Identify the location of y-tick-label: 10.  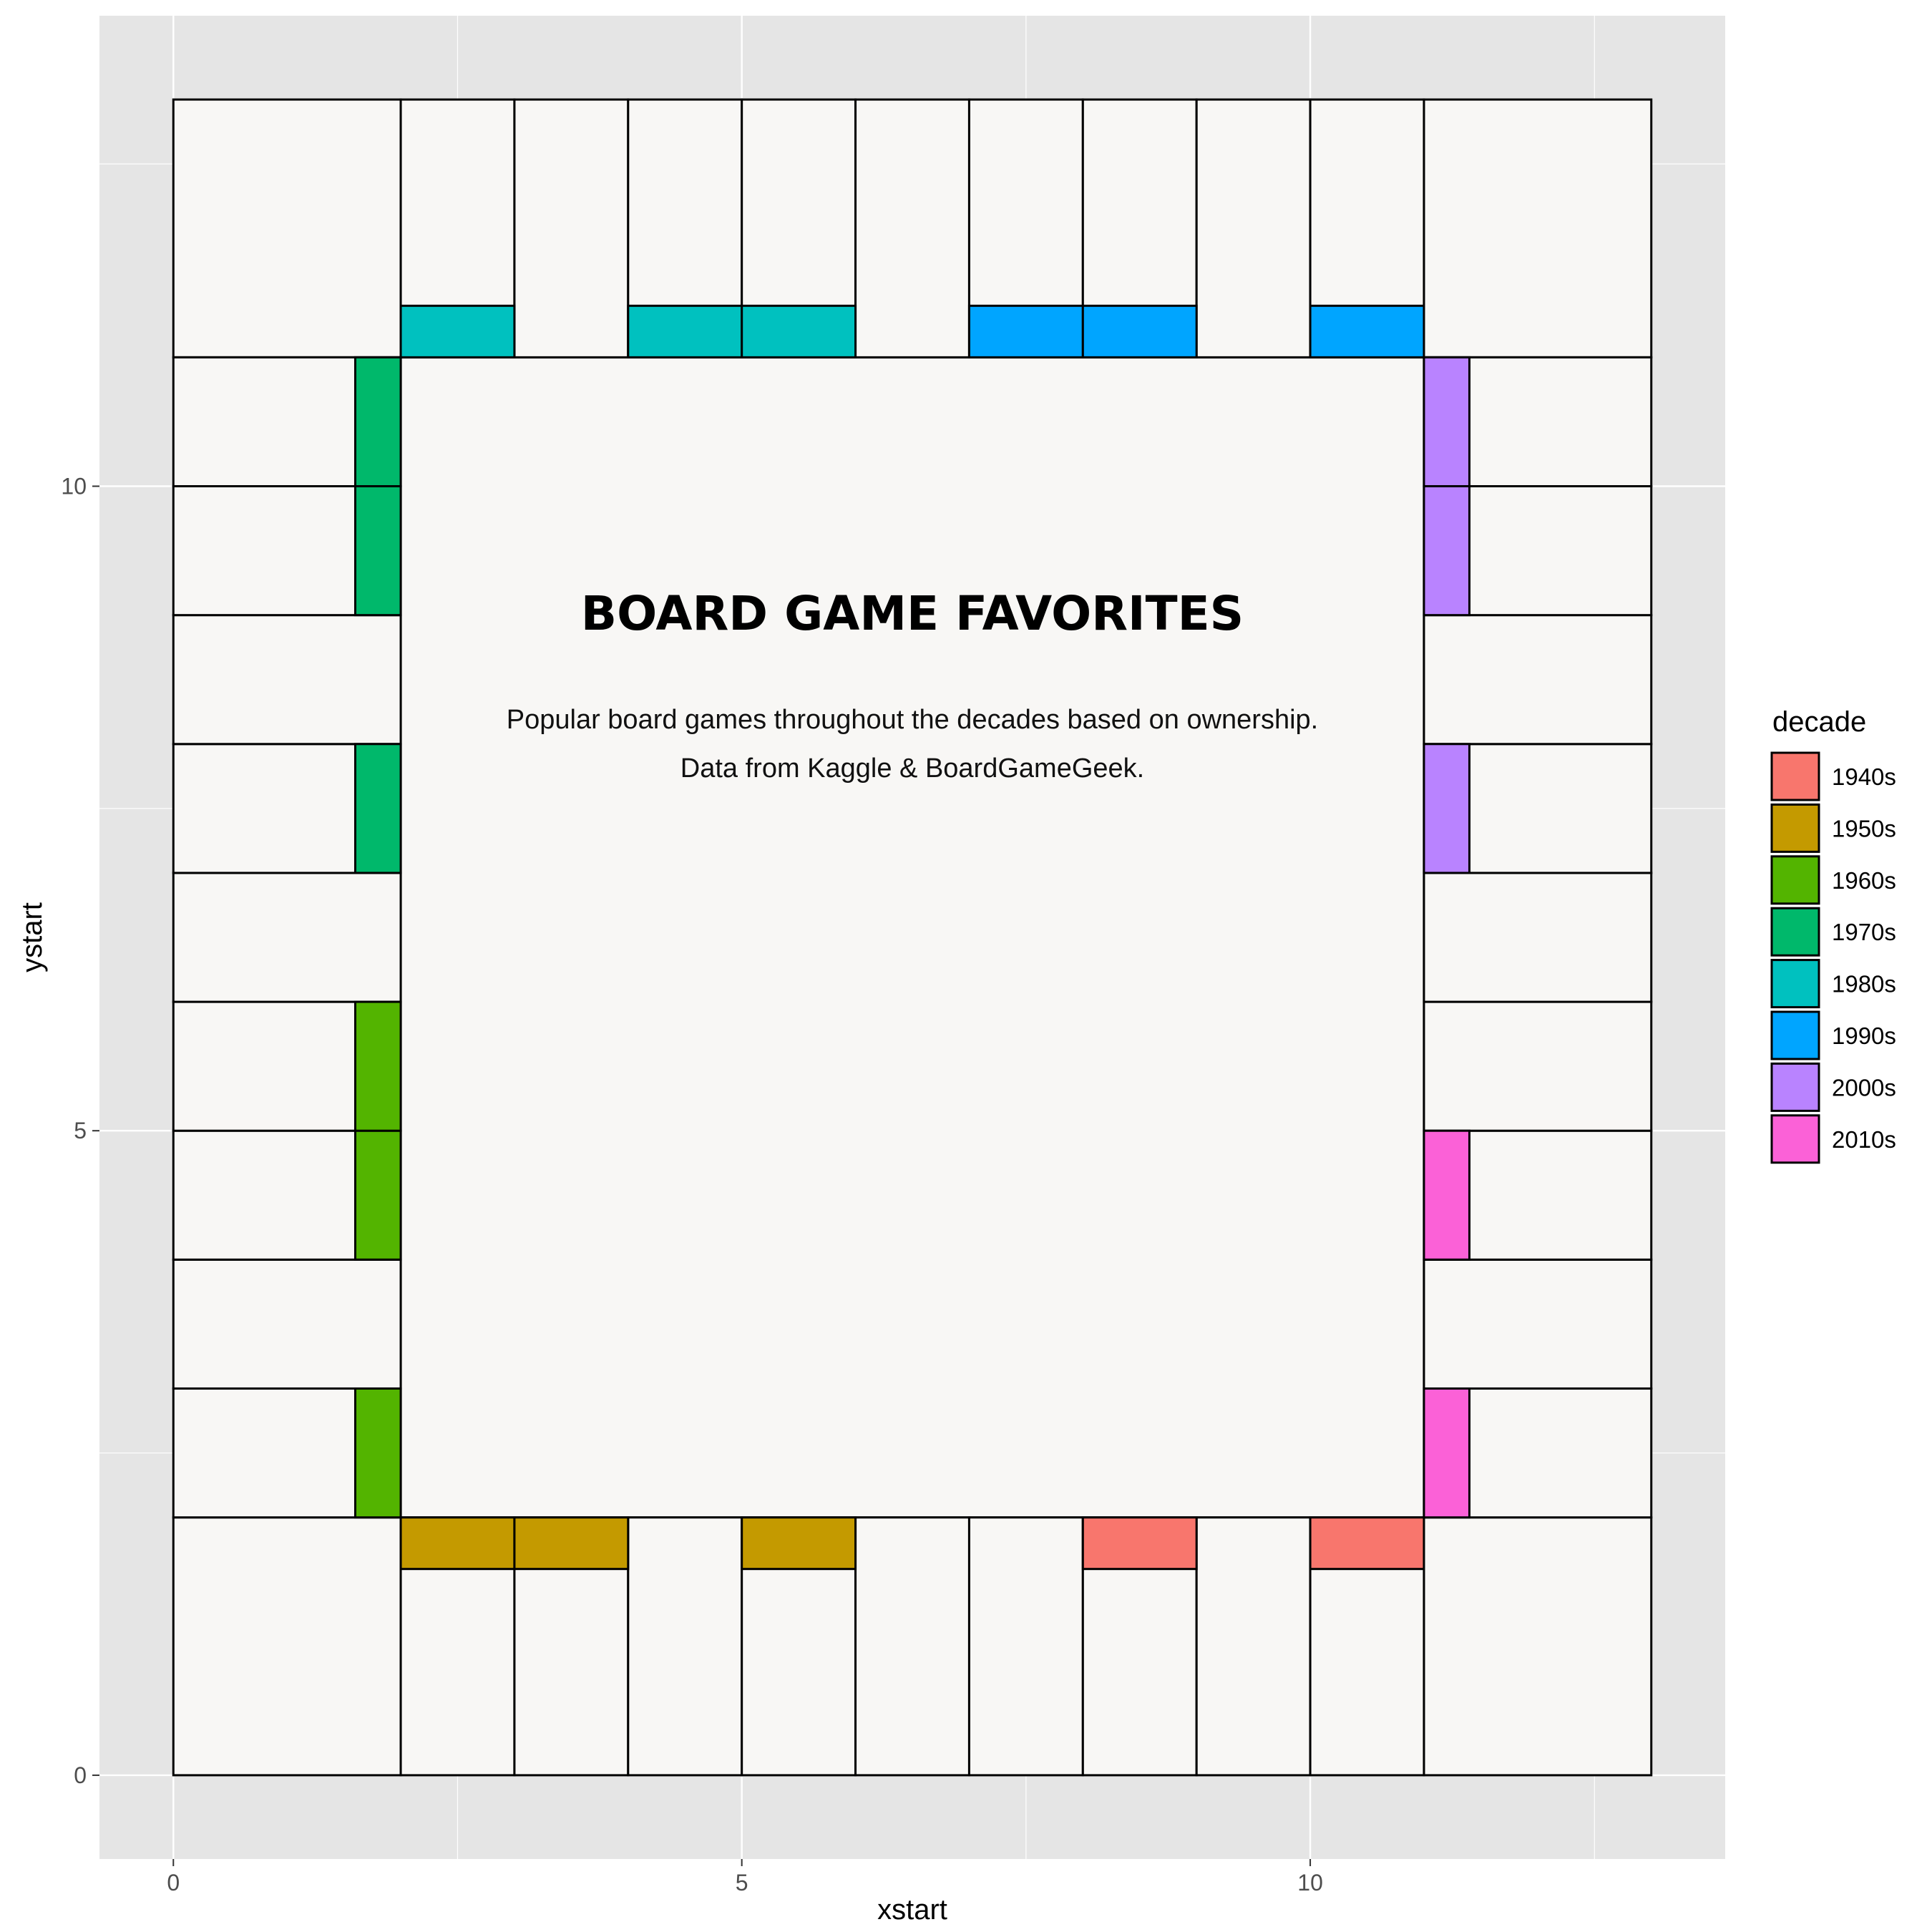
(74, 486).